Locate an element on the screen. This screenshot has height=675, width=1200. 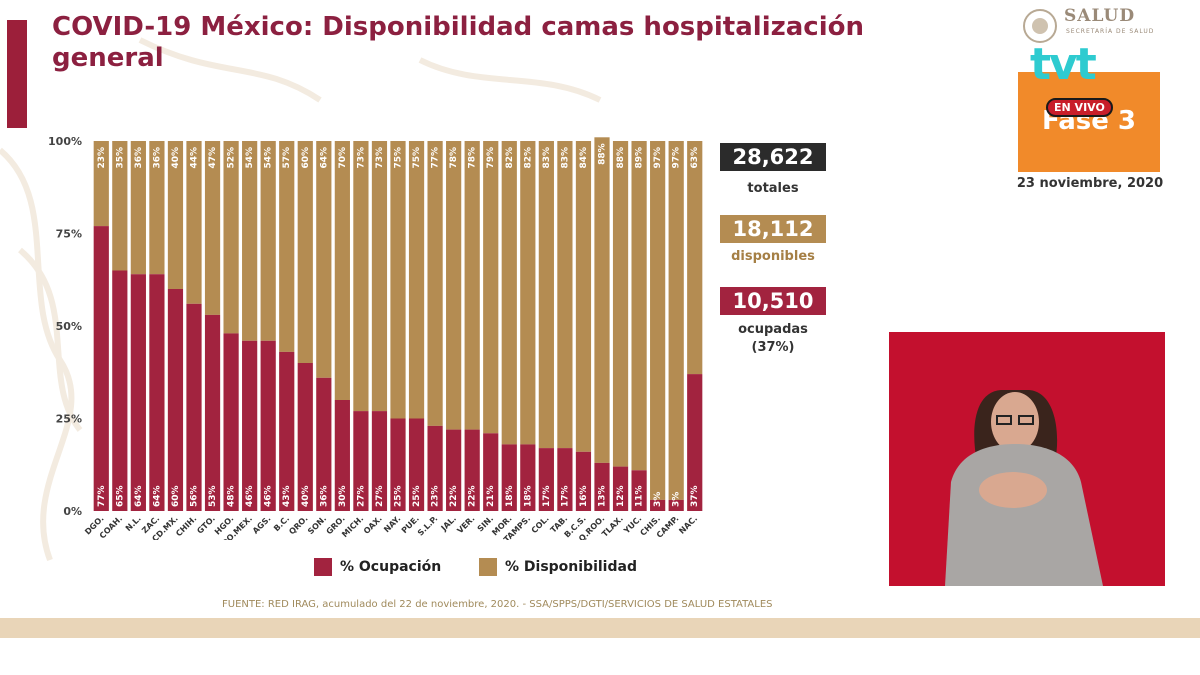
data-label-ocupacion: 3% is located at coordinates (658, 499).